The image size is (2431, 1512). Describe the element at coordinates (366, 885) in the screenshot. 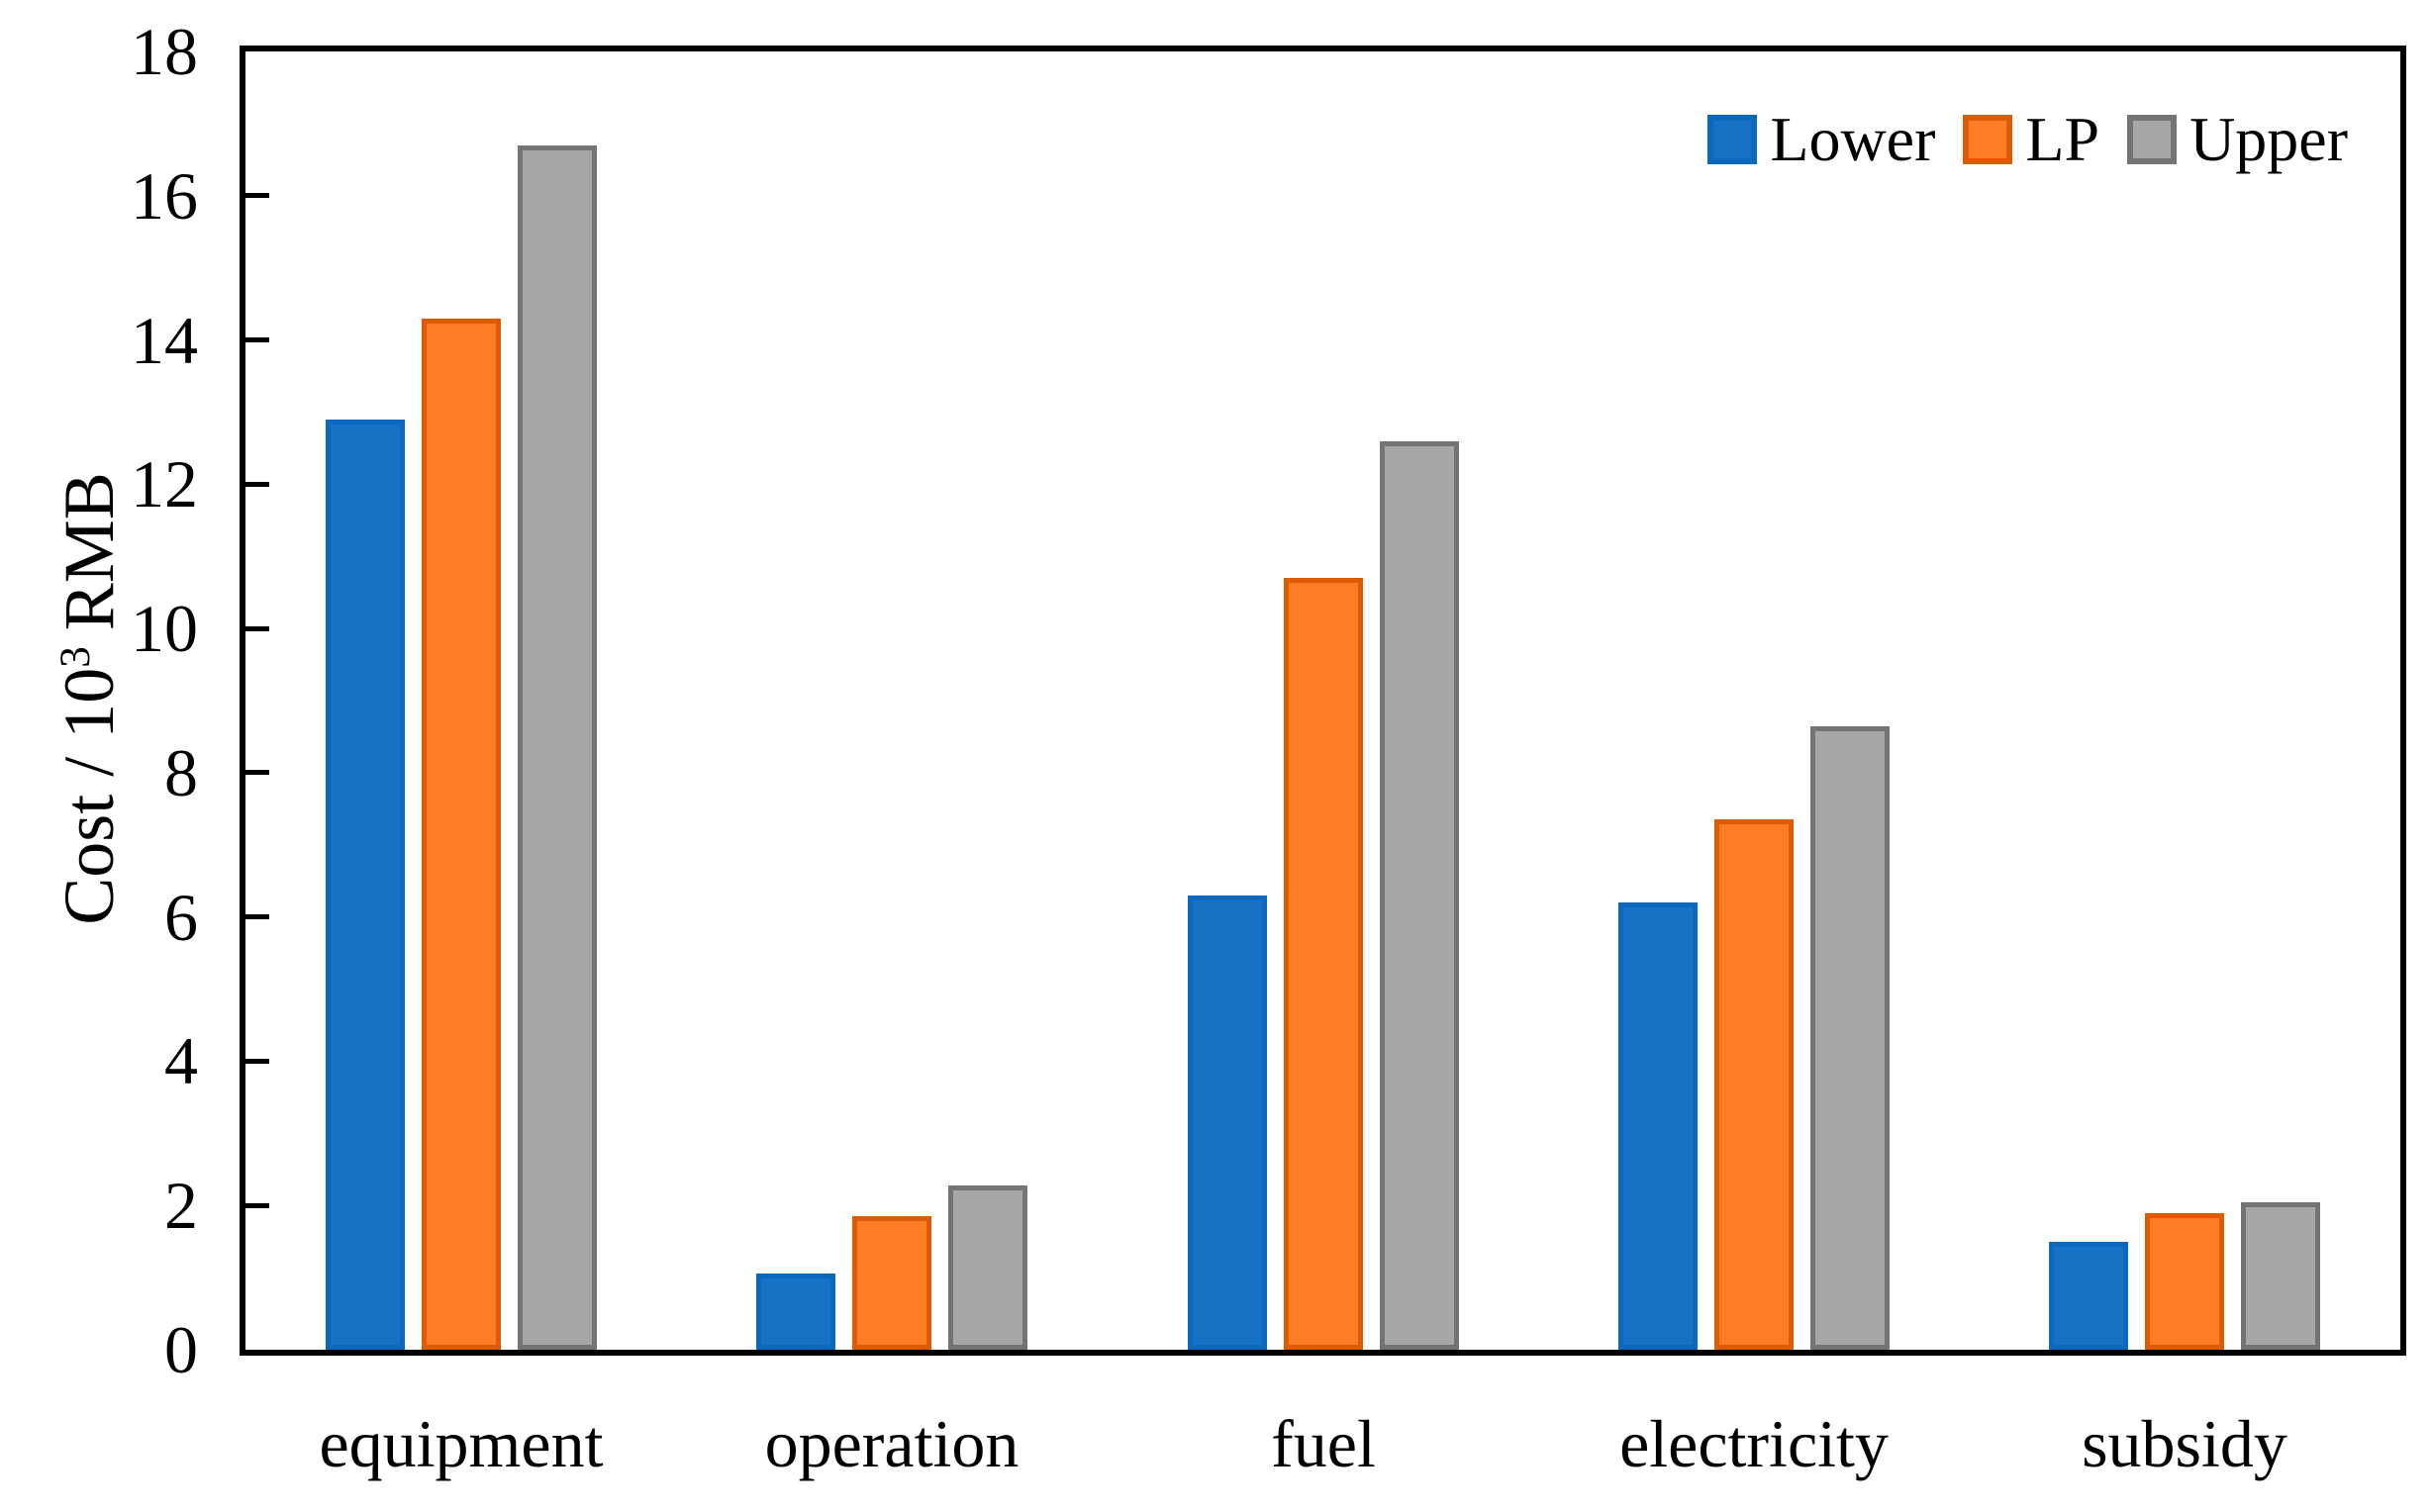

I see `bar-equipment-lower` at that location.